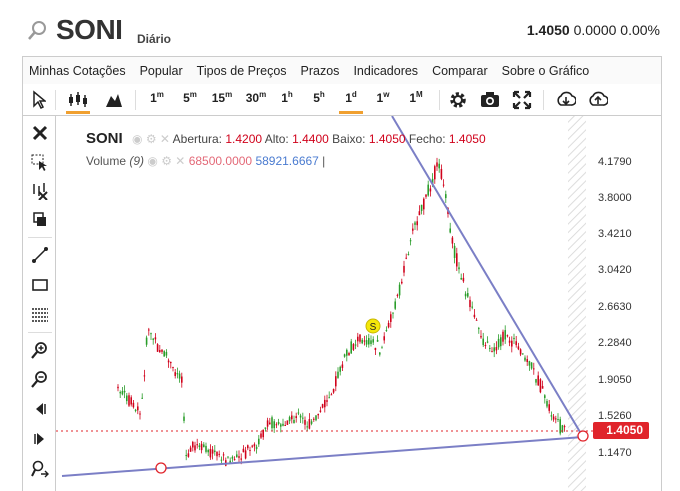 Image resolution: width=680 pixels, height=491 pixels. Describe the element at coordinates (40, 133) in the screenshot. I see `close-icon` at that location.